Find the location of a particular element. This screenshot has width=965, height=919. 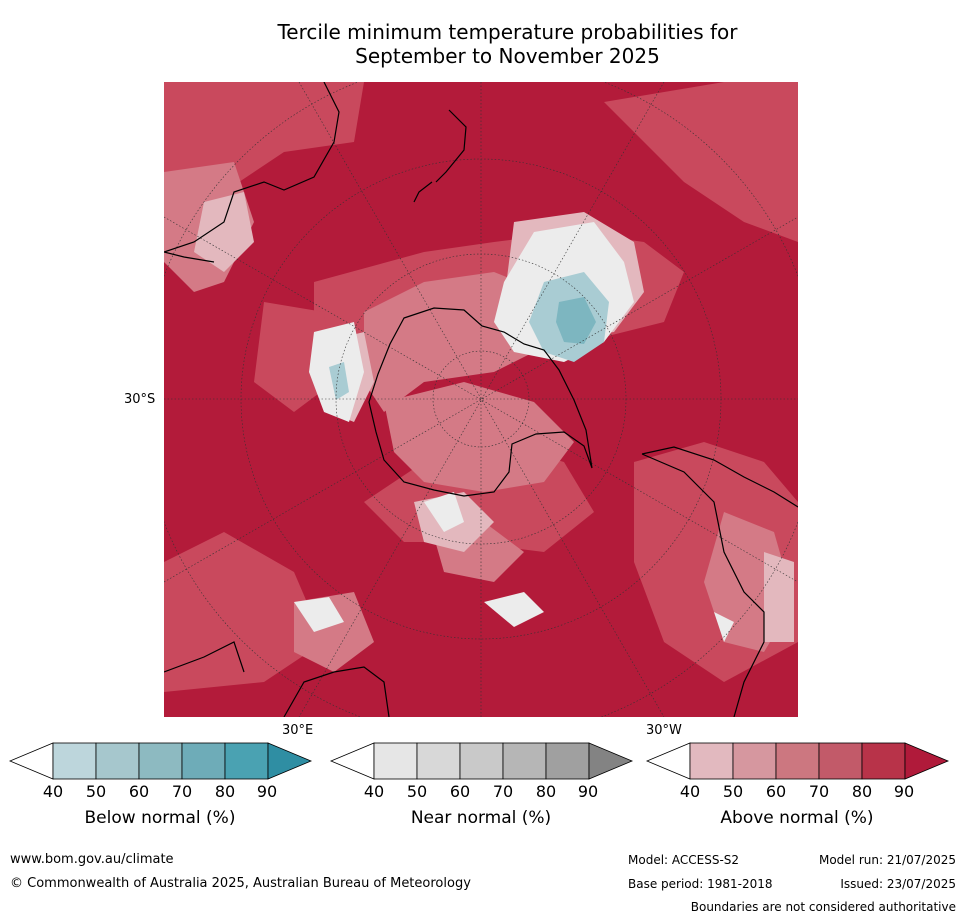

base-period-text: Base period: 1981-2018 is located at coordinates (700, 884).